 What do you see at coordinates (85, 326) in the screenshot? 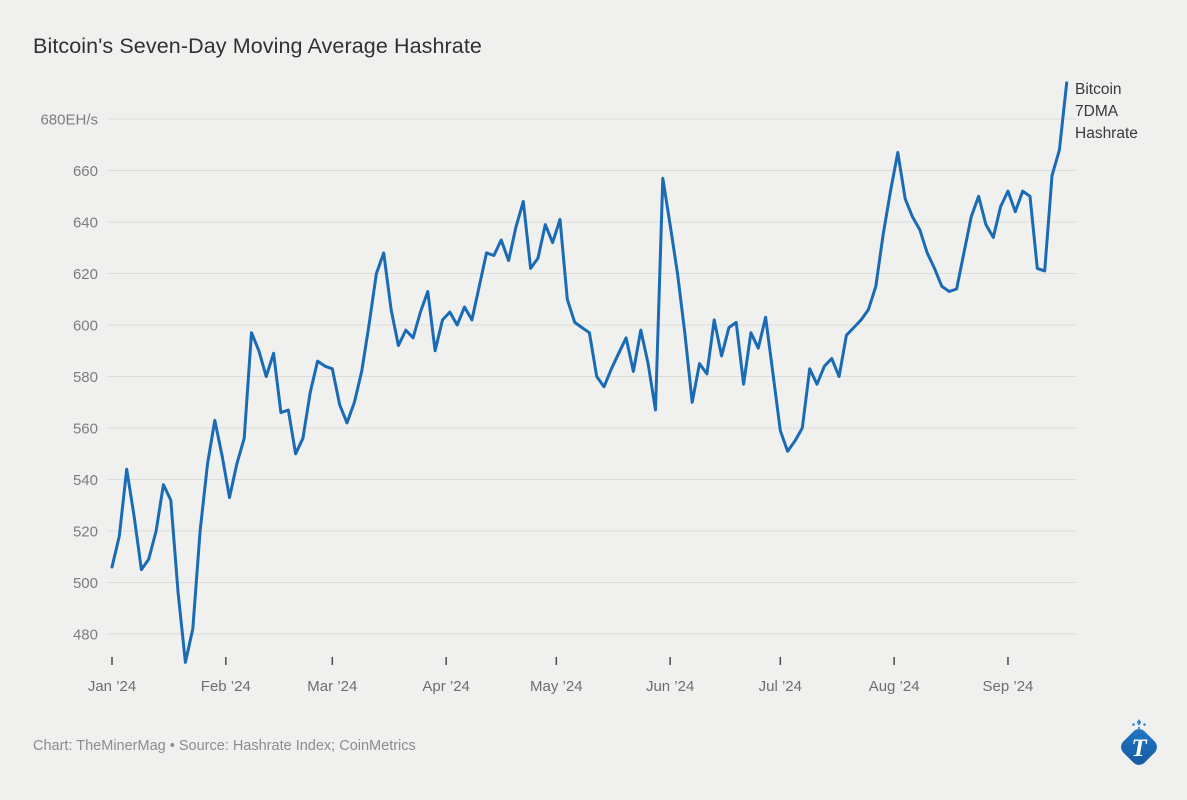
I see `y-axis-label: 600` at bounding box center [85, 326].